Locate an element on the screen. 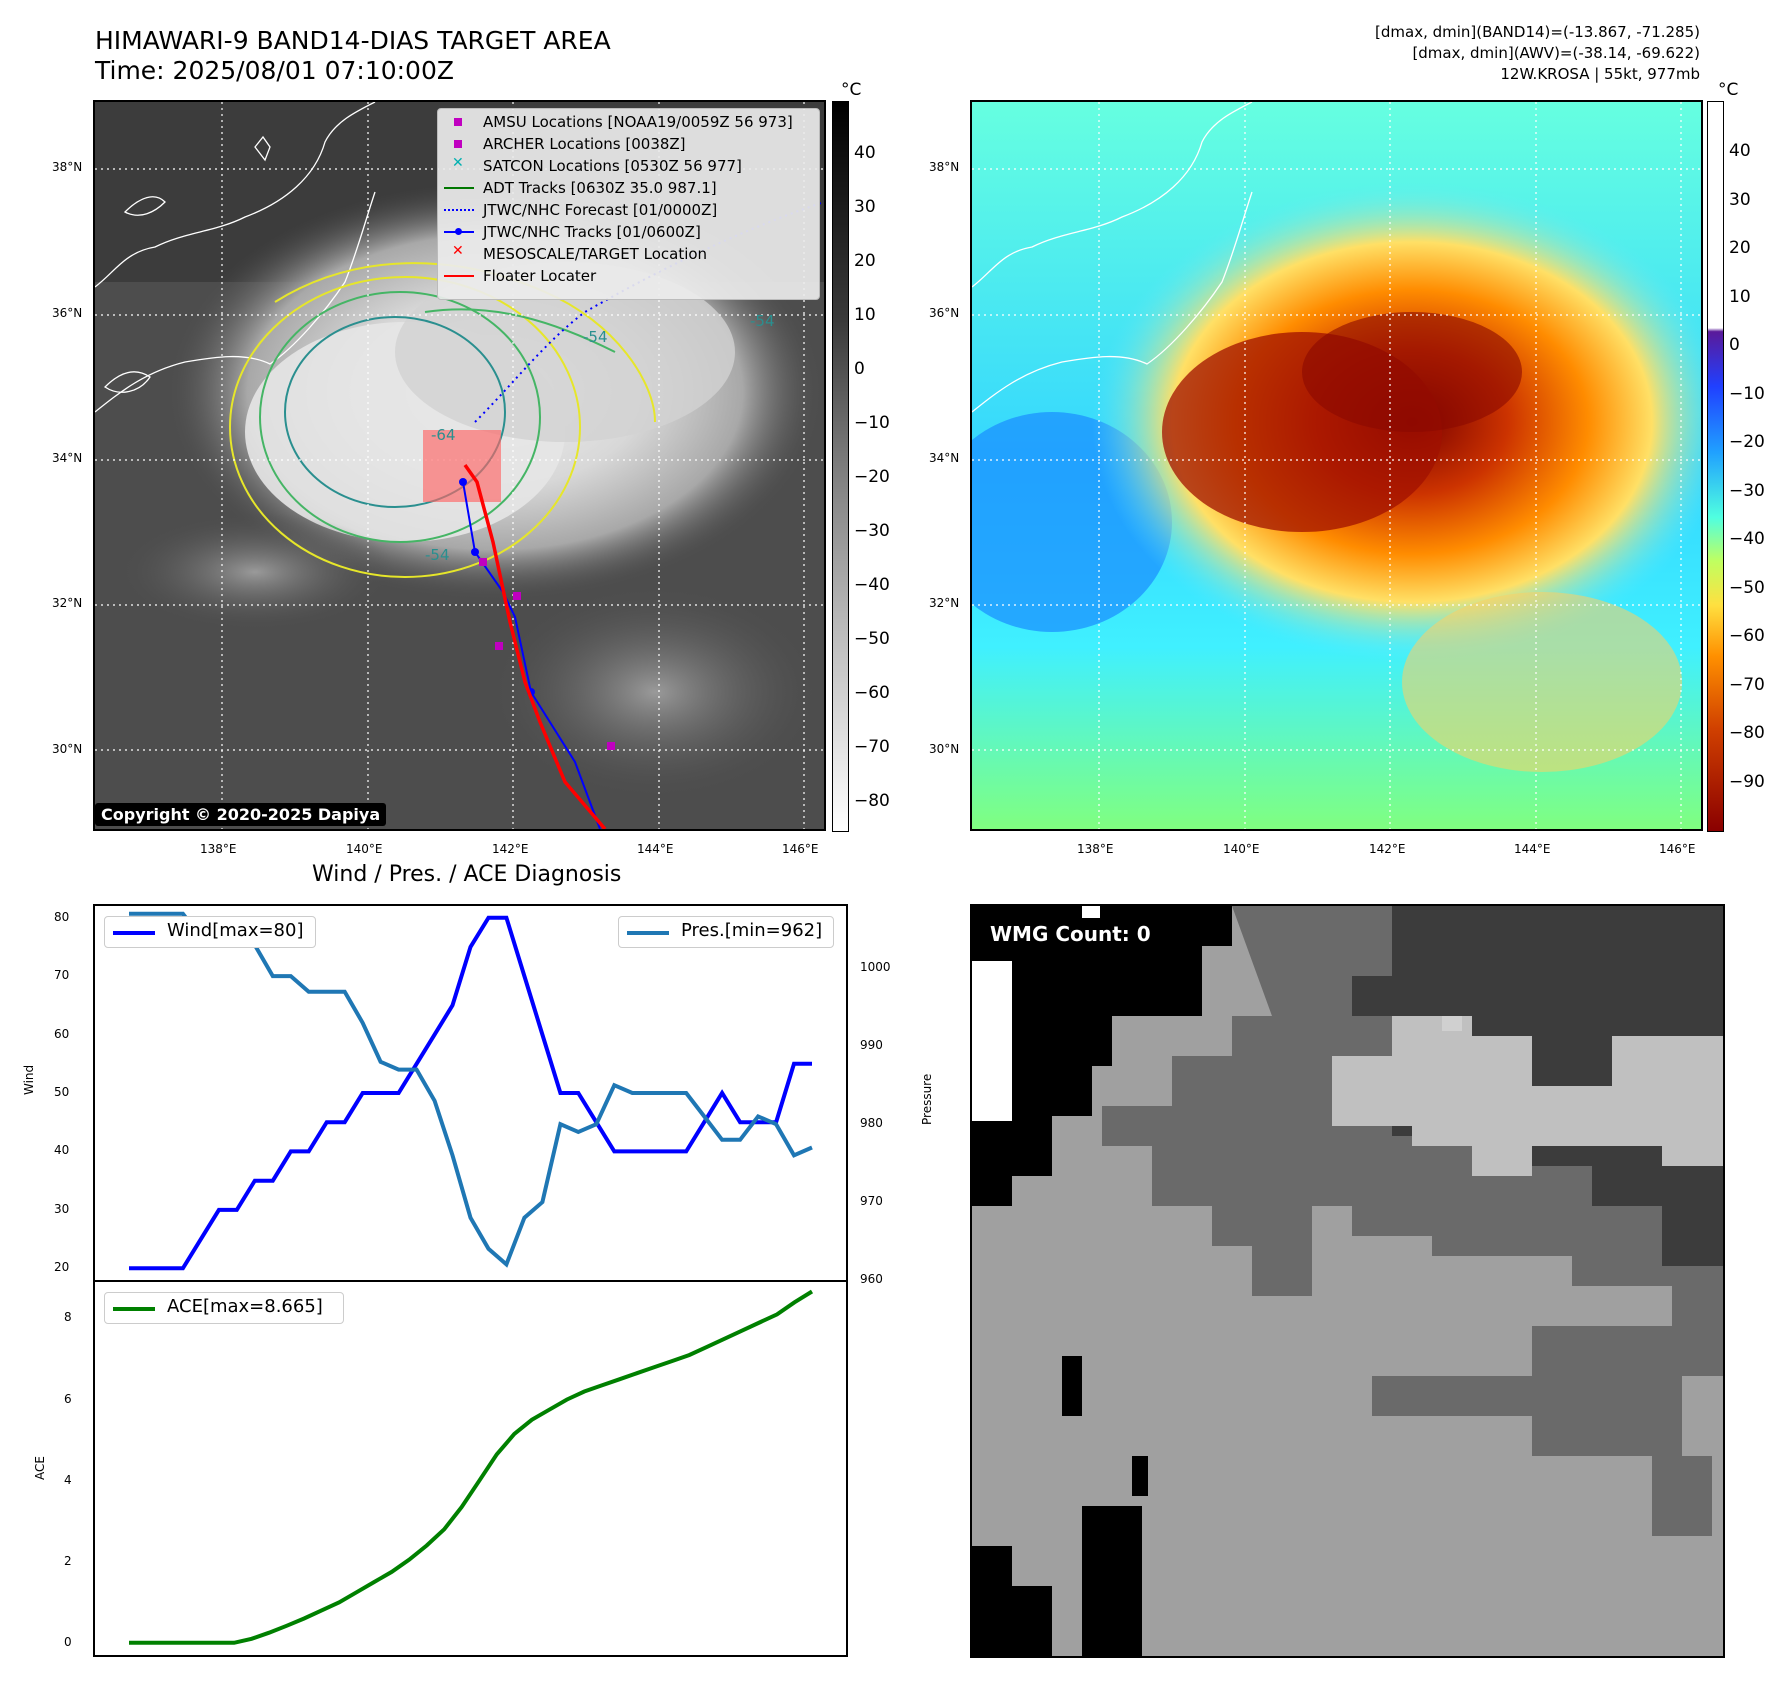 Image resolution: width=1788 pixels, height=1690 pixels. legend-label: SATCON Locations [0530Z 56 977] is located at coordinates (612, 166).